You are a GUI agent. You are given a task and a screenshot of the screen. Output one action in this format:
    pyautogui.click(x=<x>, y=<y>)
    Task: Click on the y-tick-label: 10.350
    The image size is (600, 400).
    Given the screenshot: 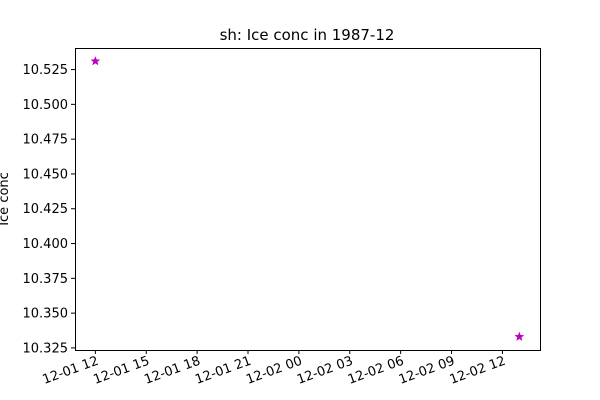 What is the action you would take?
    pyautogui.click(x=46, y=314)
    